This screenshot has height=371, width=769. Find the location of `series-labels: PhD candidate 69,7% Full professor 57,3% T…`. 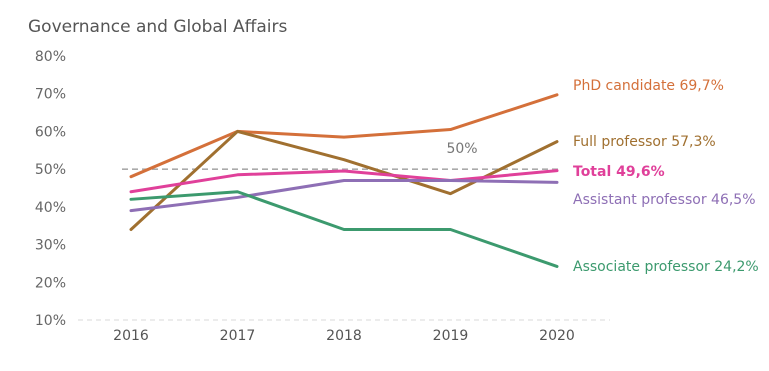

series-labels: PhD candidate 69,7% Full professor 57,3% T… is located at coordinates (666, 176).